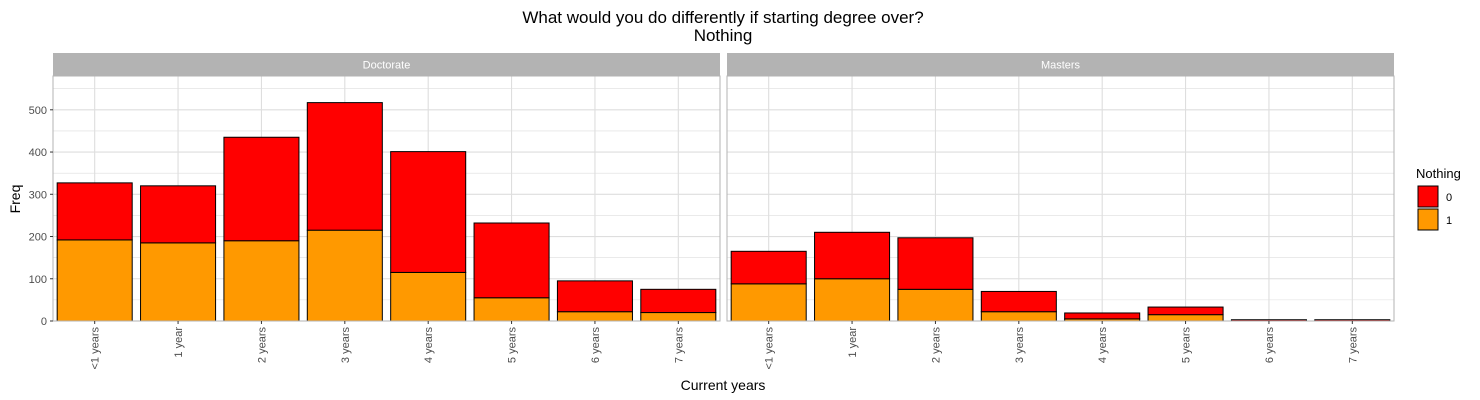  Describe the element at coordinates (723, 35) in the screenshot. I see `chart-subtitle: Nothing` at that location.